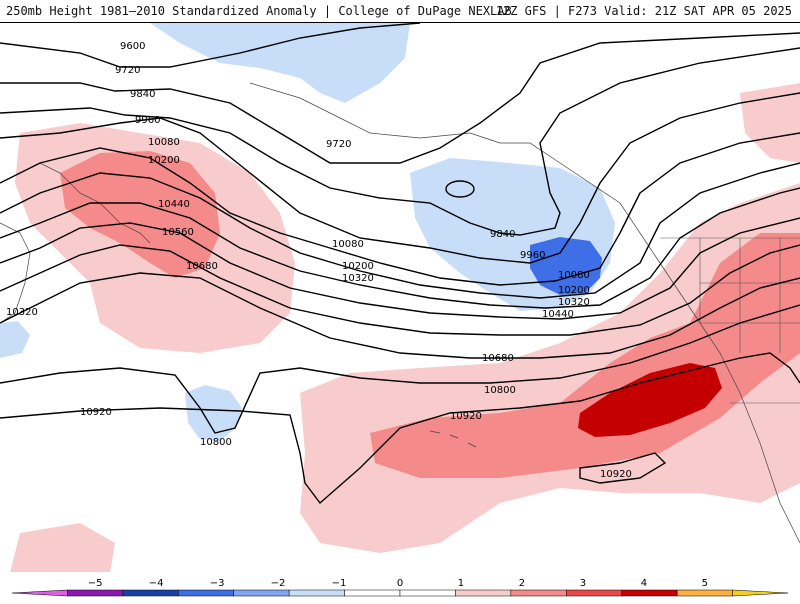  What do you see at coordinates (623, 468) in the screenshot?
I see `contour-10920-loop` at bounding box center [623, 468].